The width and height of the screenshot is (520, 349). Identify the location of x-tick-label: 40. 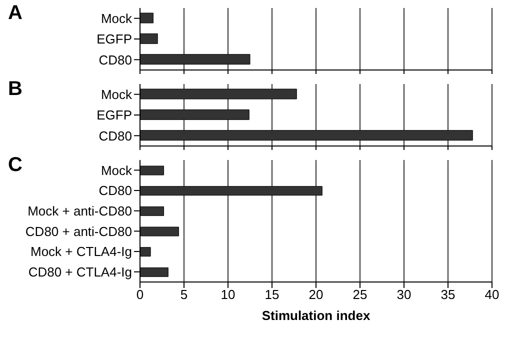
(492, 294).